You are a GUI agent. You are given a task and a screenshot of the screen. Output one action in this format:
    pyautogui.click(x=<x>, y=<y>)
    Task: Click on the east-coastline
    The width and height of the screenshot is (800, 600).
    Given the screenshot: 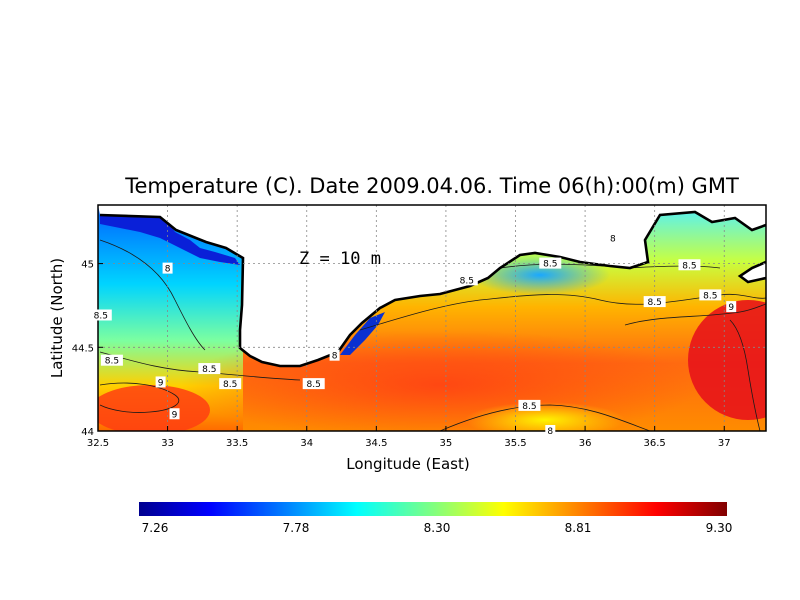 What is the action you would take?
    pyautogui.click(x=751, y=272)
    